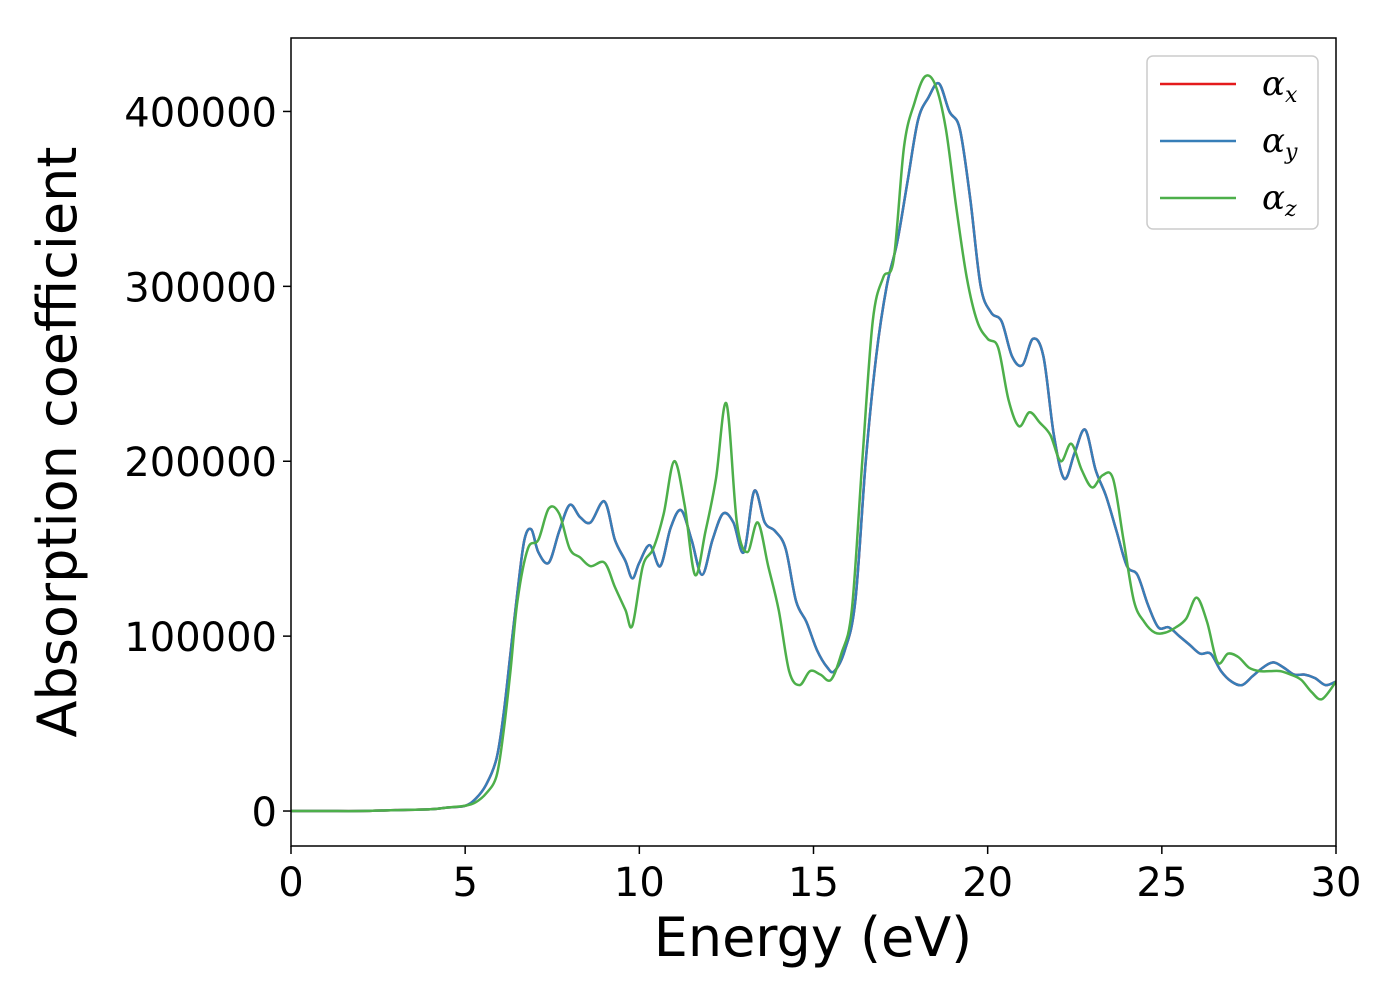 This screenshot has height=1000, width=1400. I want to click on x-tick-label: 0, so click(290, 883).